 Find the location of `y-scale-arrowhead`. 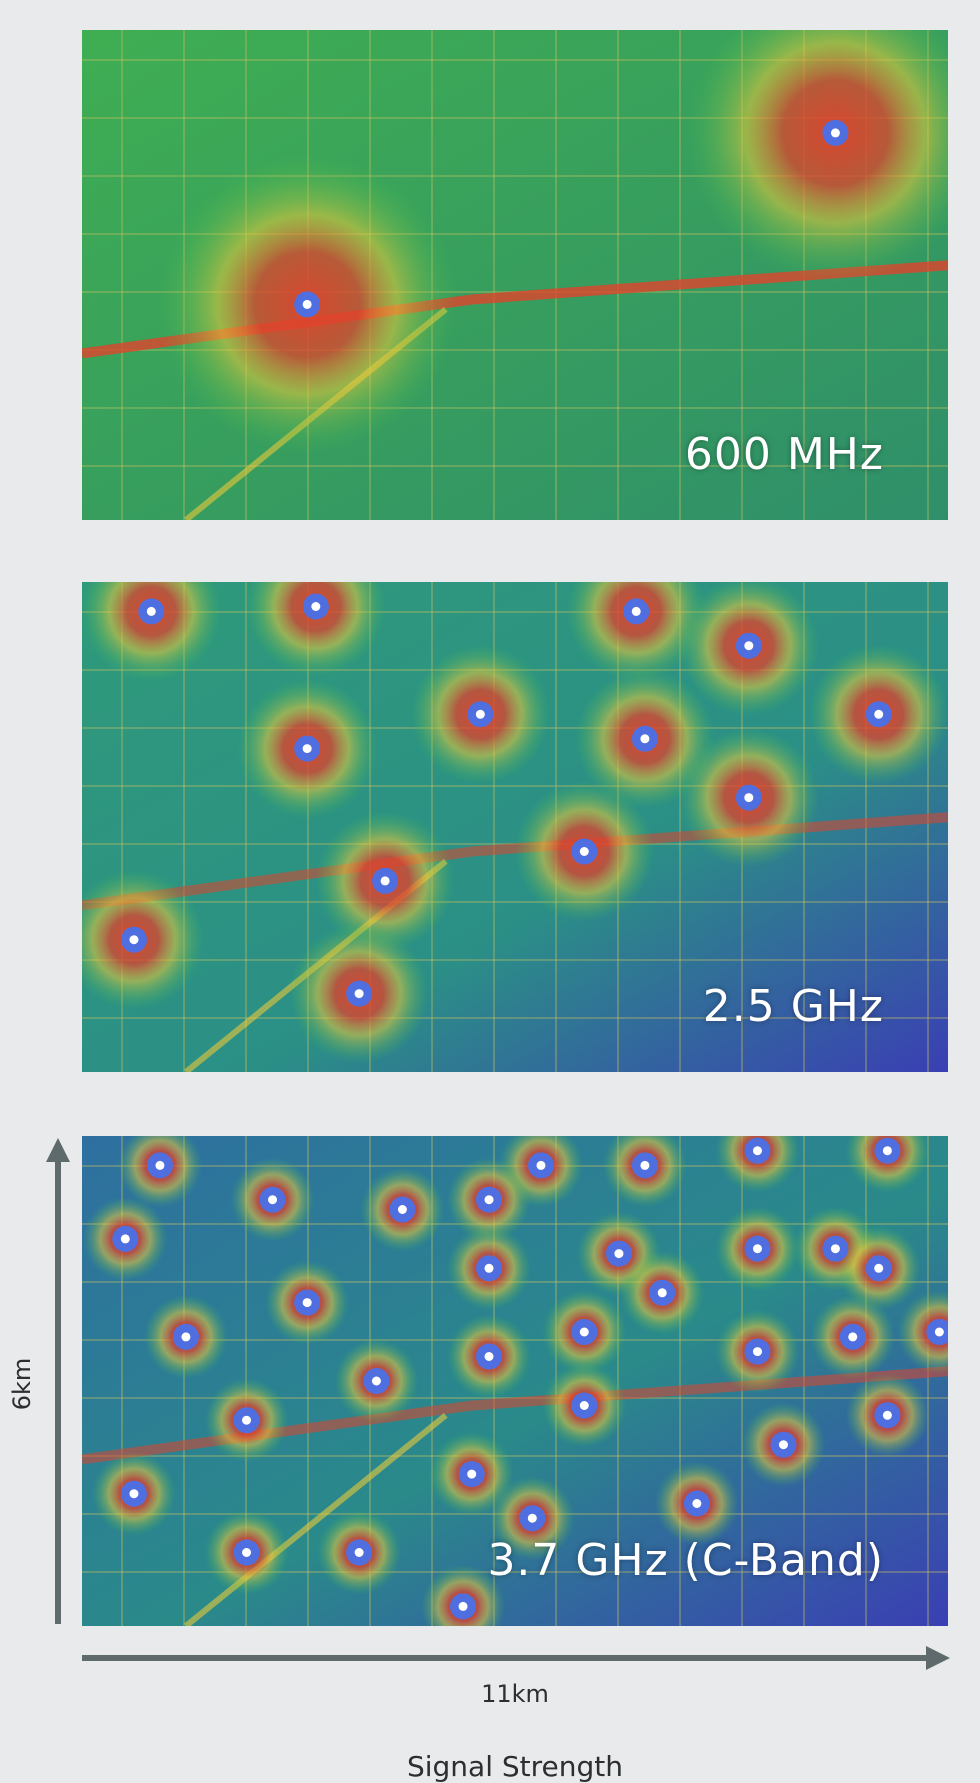

y-scale-arrowhead is located at coordinates (58, 1150).